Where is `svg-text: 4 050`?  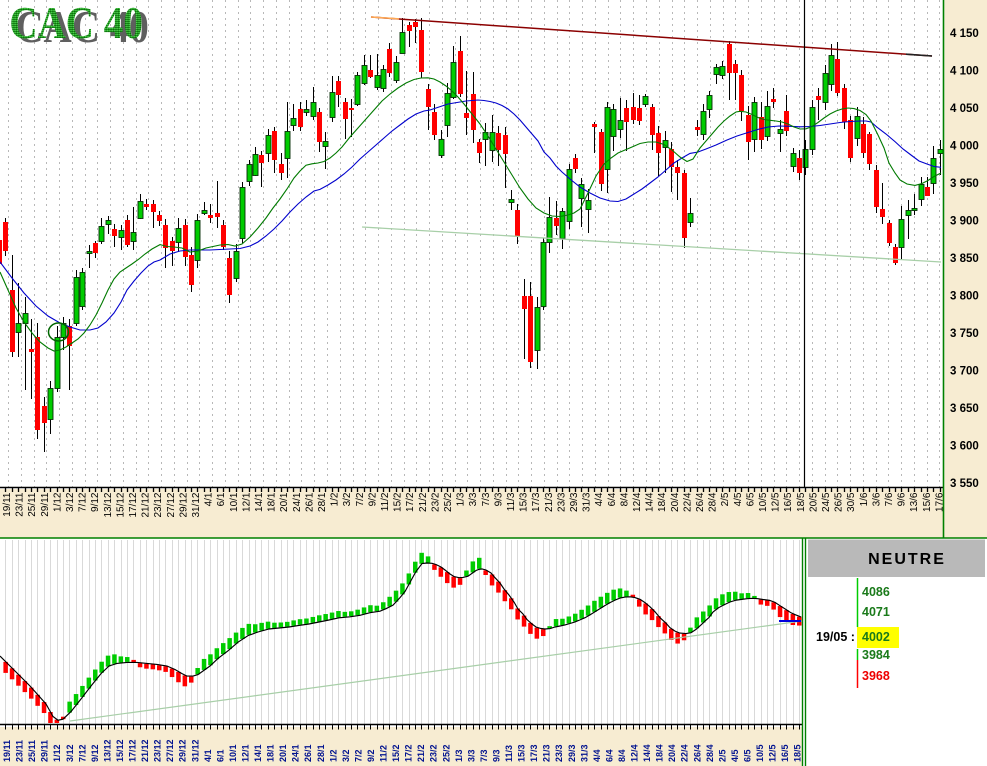
svg-text: 4 050 is located at coordinates (964, 109).